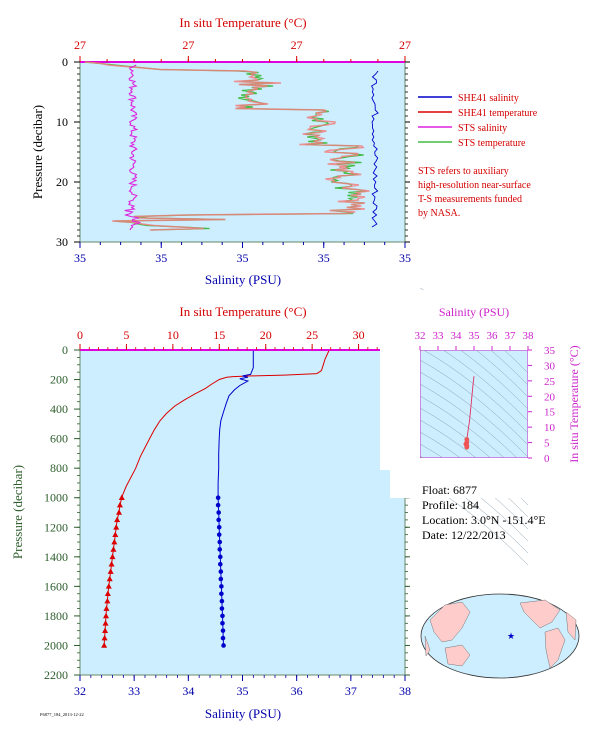 The width and height of the screenshot is (601, 736). What do you see at coordinates (488, 98) in the screenshot?
I see `legend-label-she41-salinity: SHE41 salinity` at bounding box center [488, 98].